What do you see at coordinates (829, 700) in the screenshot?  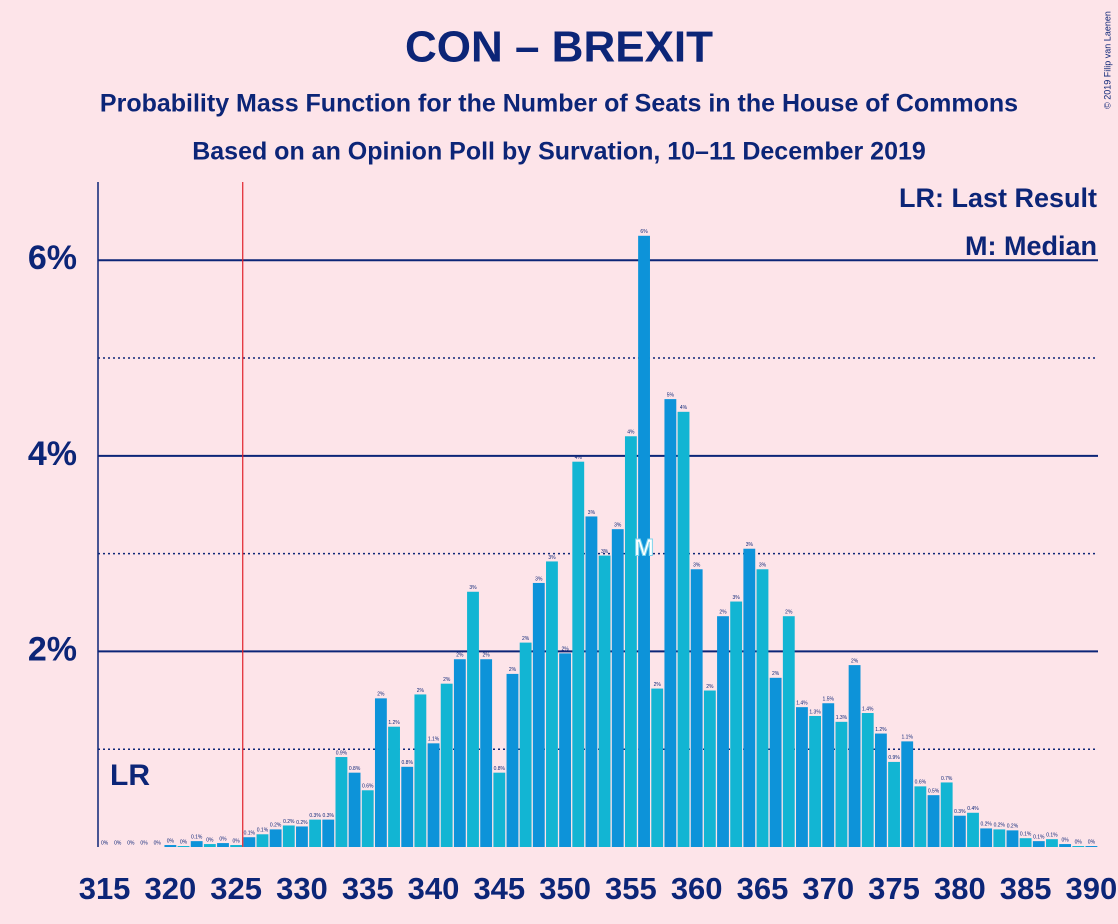 I see `value-label: 1.5%` at bounding box center [829, 700].